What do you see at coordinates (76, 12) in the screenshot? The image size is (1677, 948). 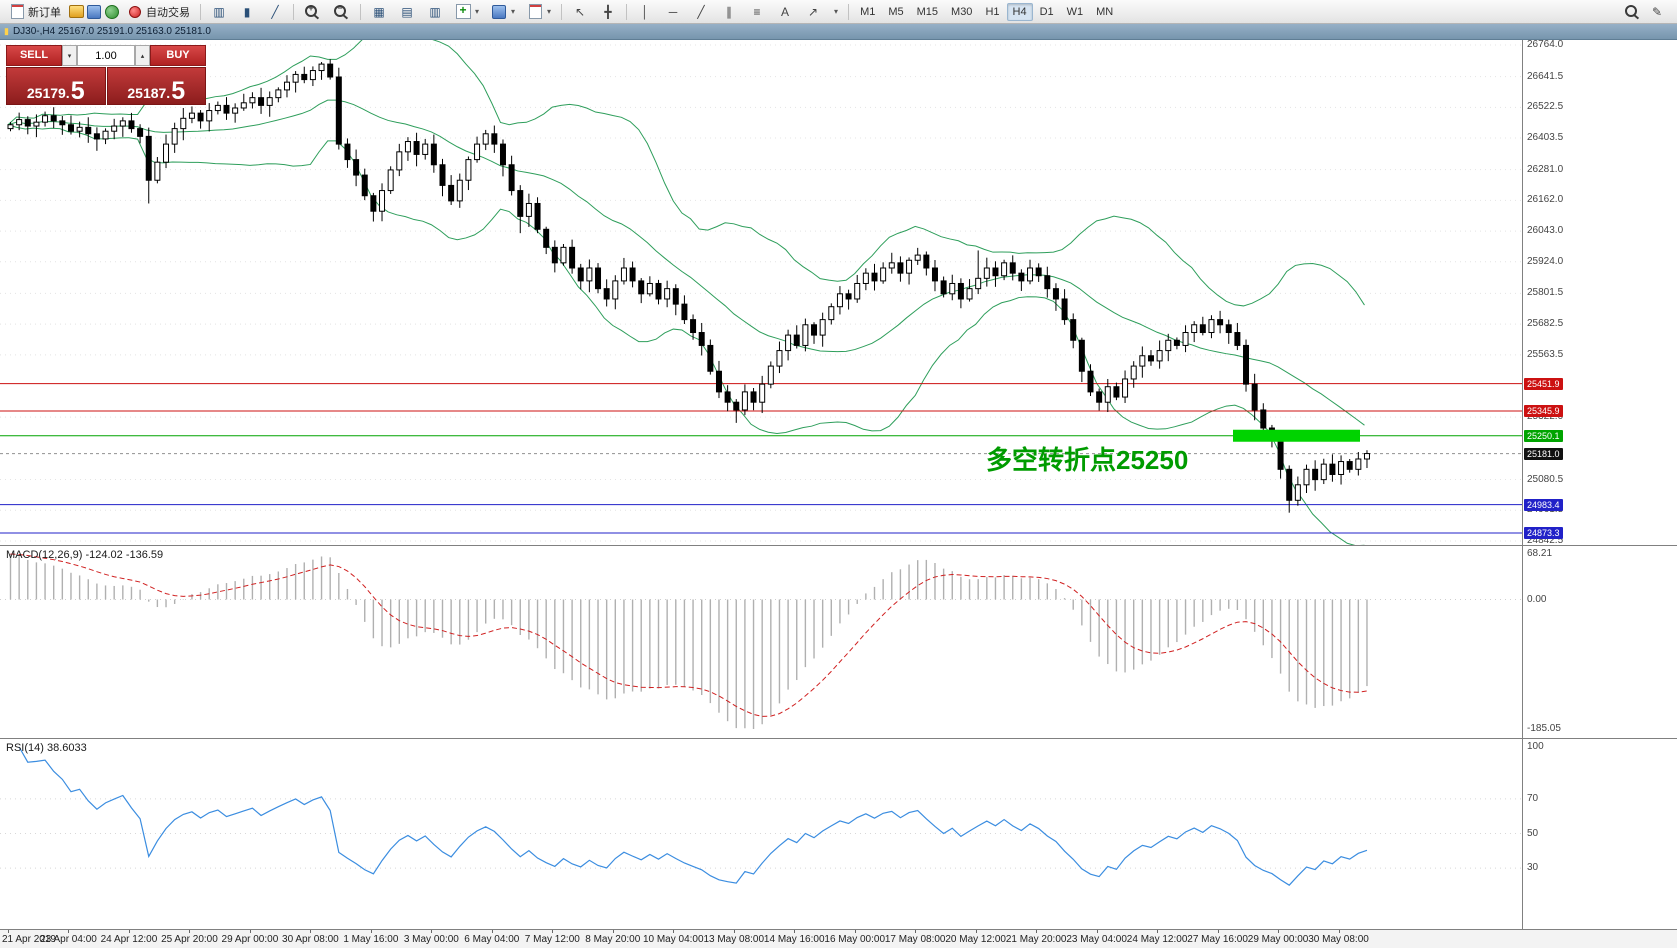 I see `market-watch-icon` at bounding box center [76, 12].